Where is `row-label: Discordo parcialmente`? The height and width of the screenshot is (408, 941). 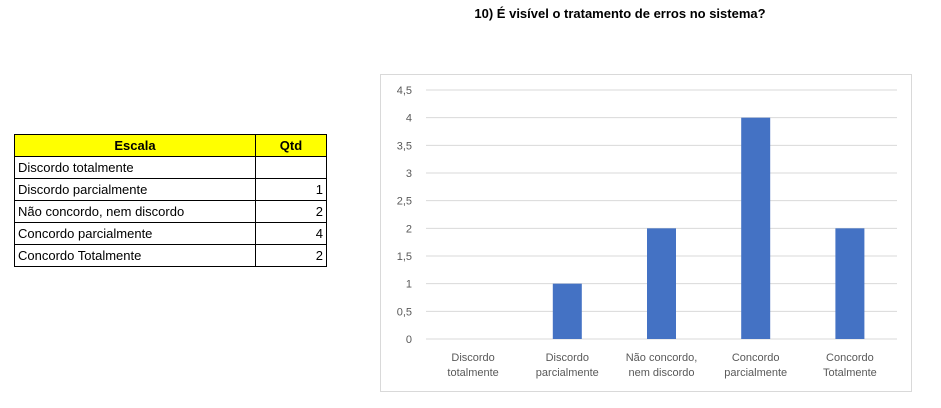
row-label: Discordo parcialmente is located at coordinates (135, 189).